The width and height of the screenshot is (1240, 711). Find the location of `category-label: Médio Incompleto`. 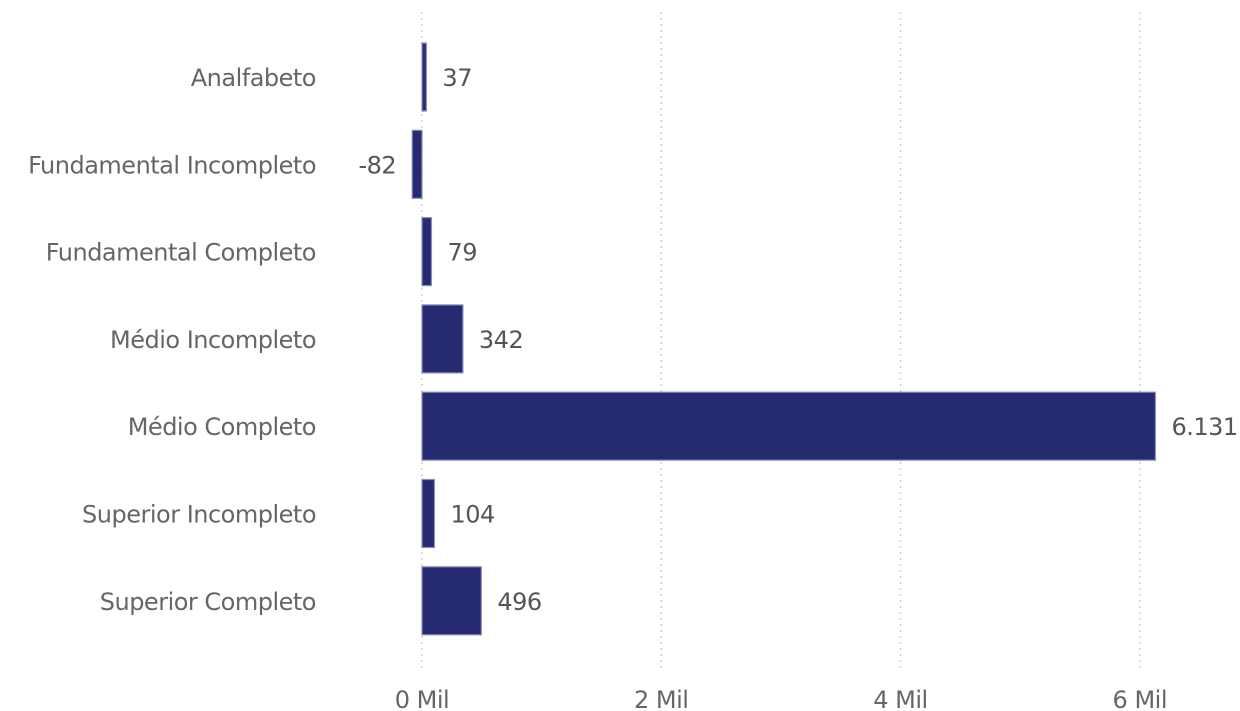

category-label: Médio Incompleto is located at coordinates (213, 340).